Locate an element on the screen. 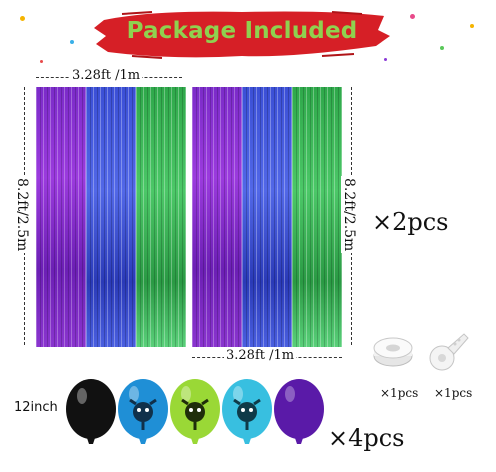 The height and width of the screenshot is (472, 496). width-label-top: 3.28ft /1m is located at coordinates (106, 75).